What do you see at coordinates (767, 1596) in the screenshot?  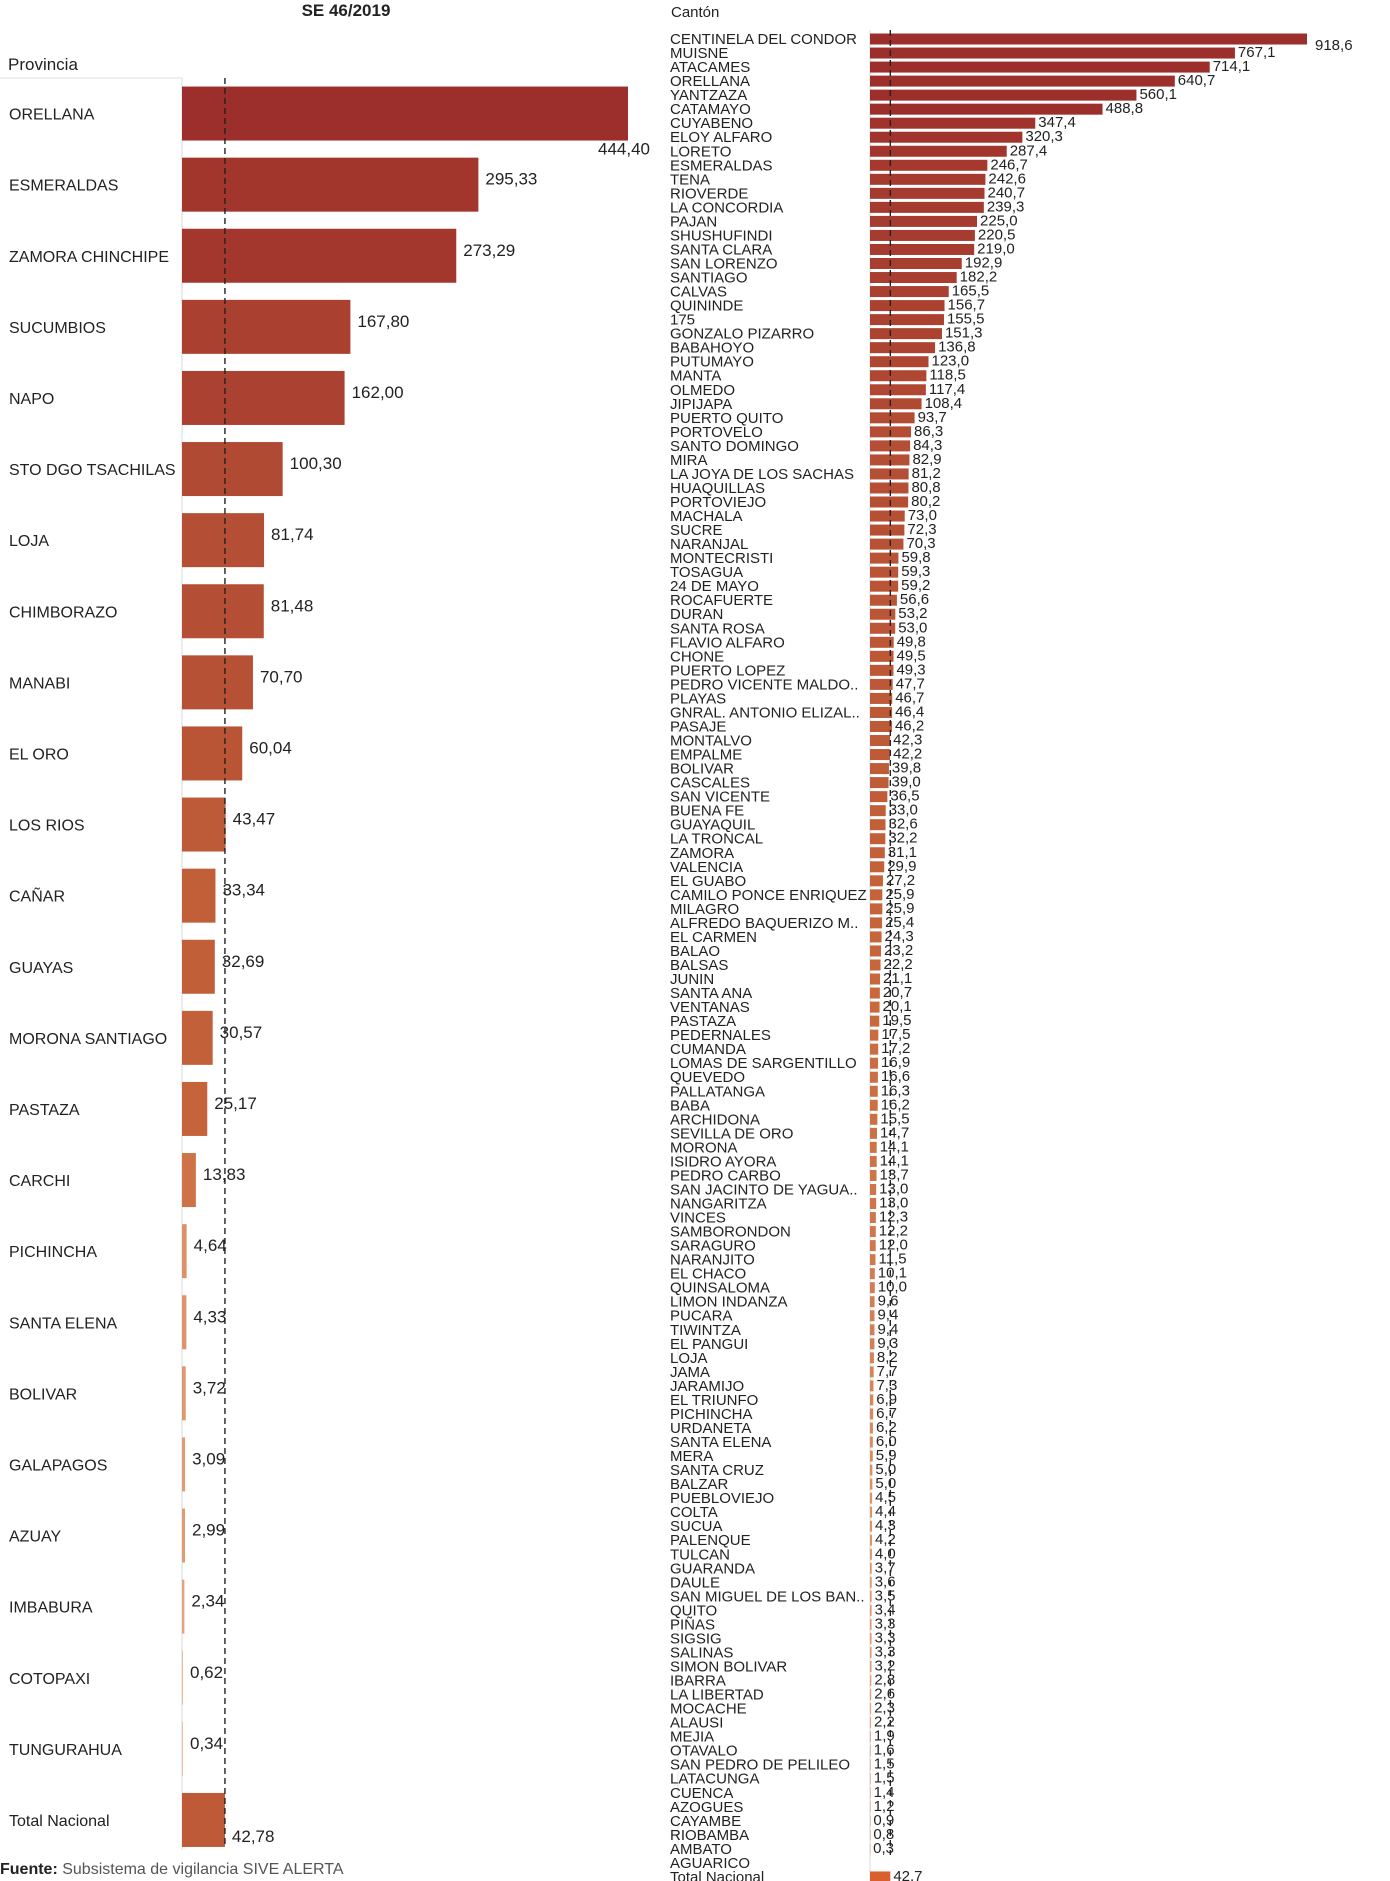 I see `canton-label: SAN MIGUEL DE LOS BAN..` at bounding box center [767, 1596].